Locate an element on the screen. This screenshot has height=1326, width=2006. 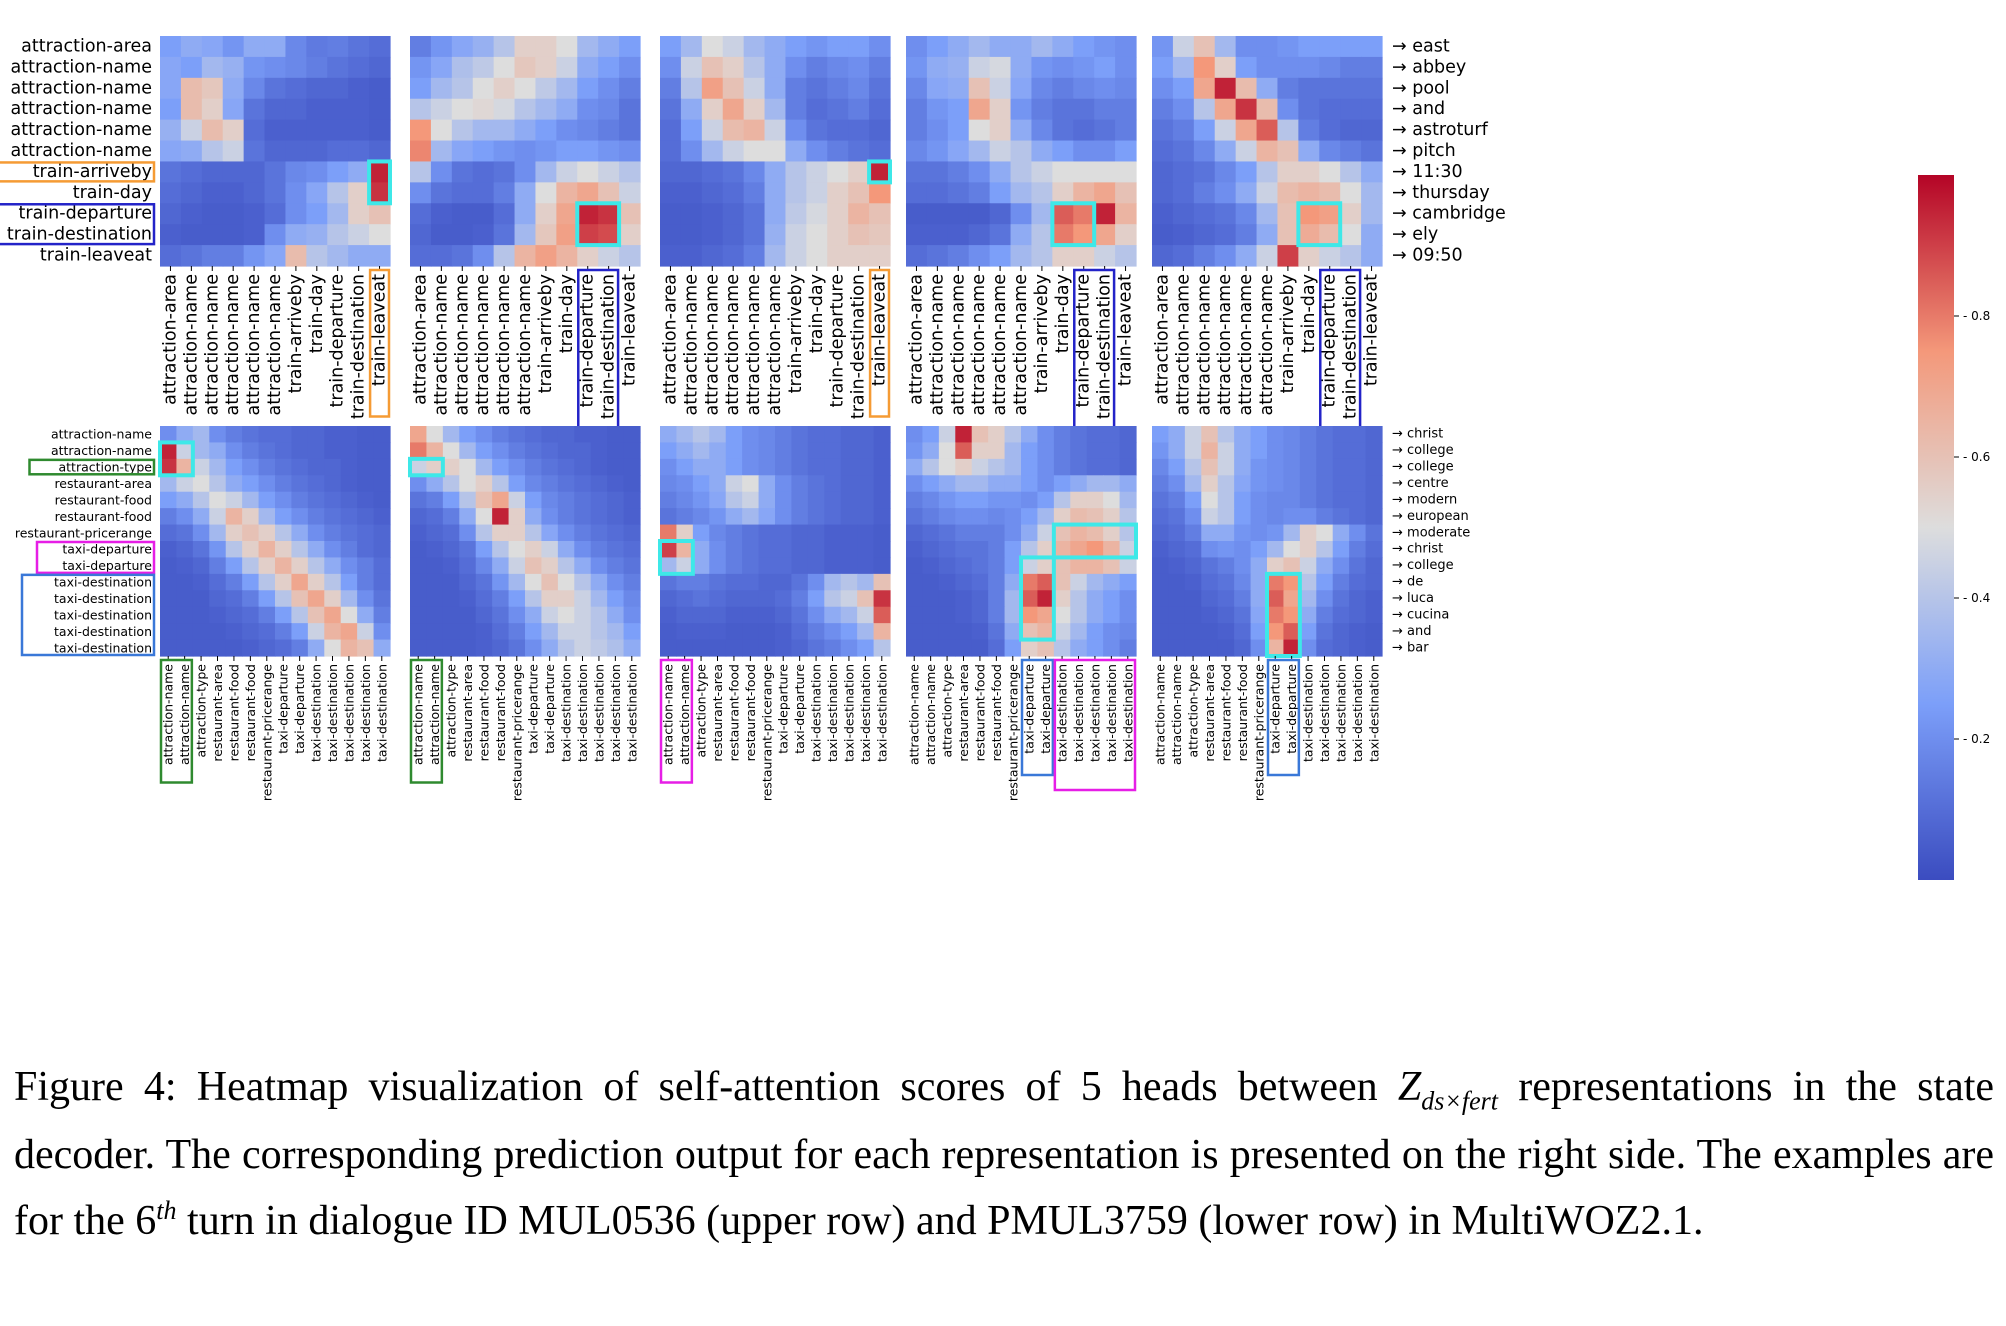
column-label: attraction-area is located at coordinates (170, 339).